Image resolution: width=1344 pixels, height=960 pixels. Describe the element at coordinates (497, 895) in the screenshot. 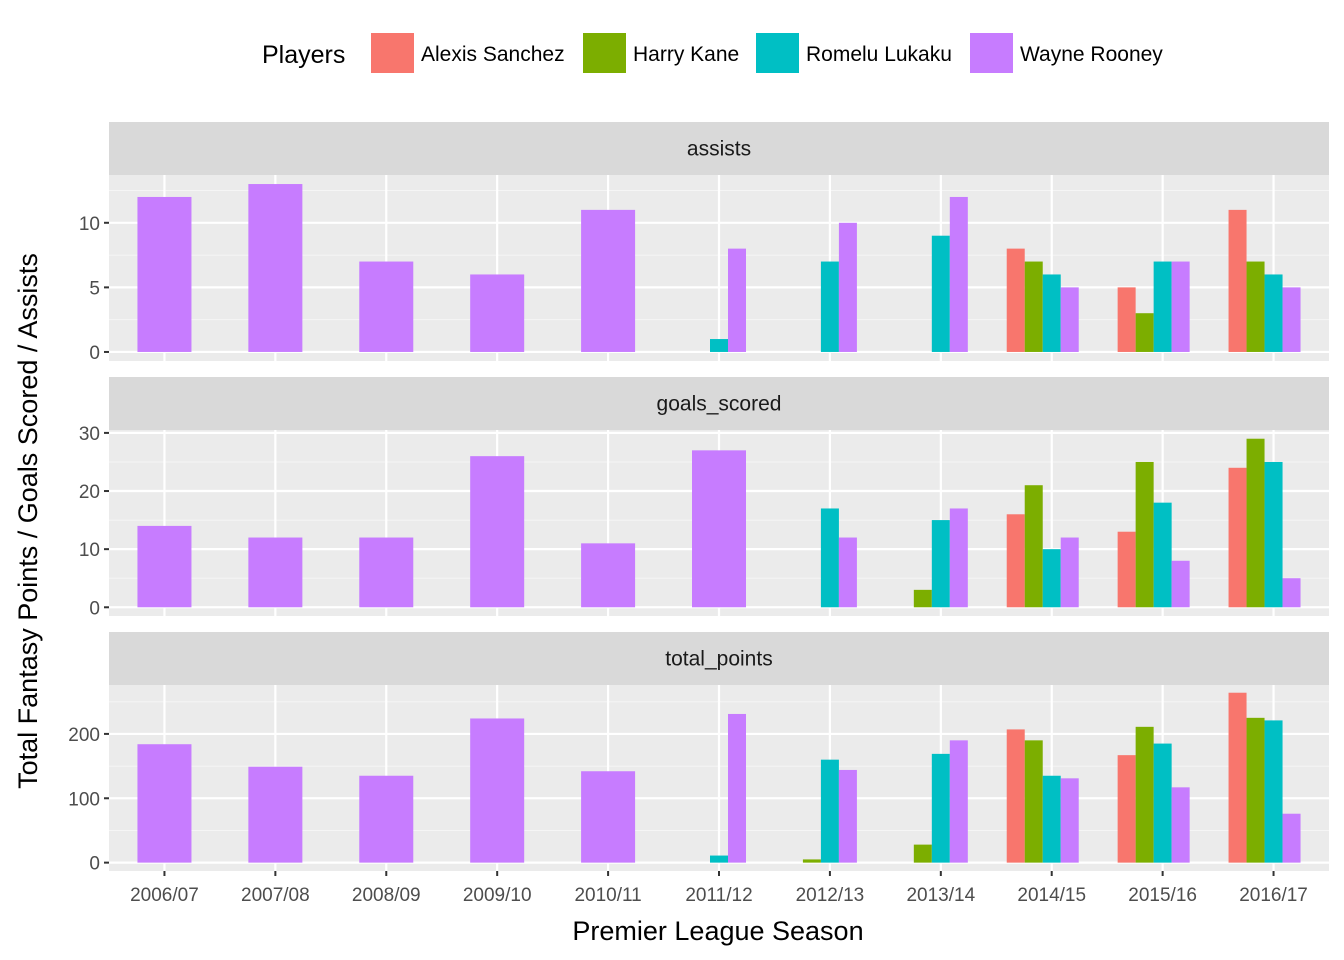

I see `x-tick-label-2009-10: 2009/10` at that location.